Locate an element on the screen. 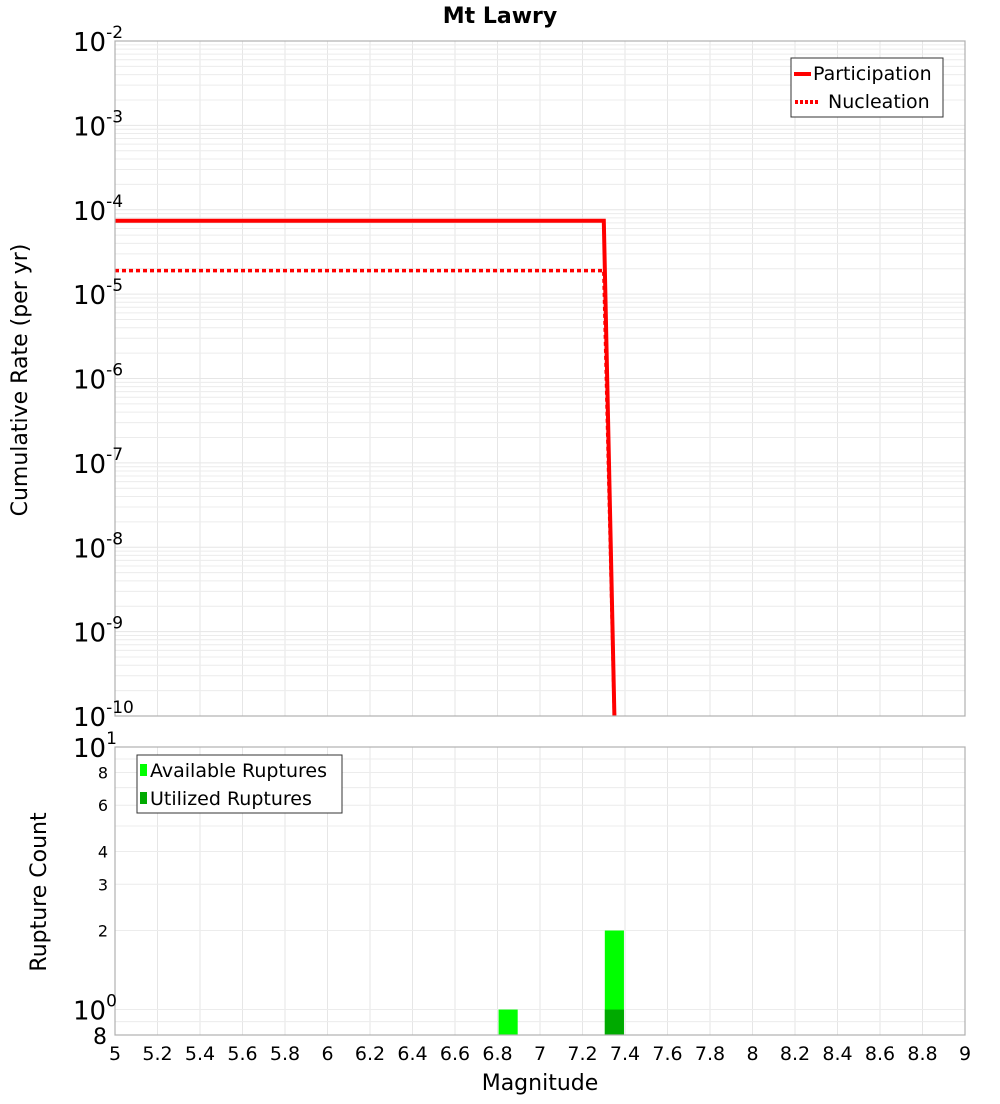  top-legend: Participation Nucleation is located at coordinates (867, 87).